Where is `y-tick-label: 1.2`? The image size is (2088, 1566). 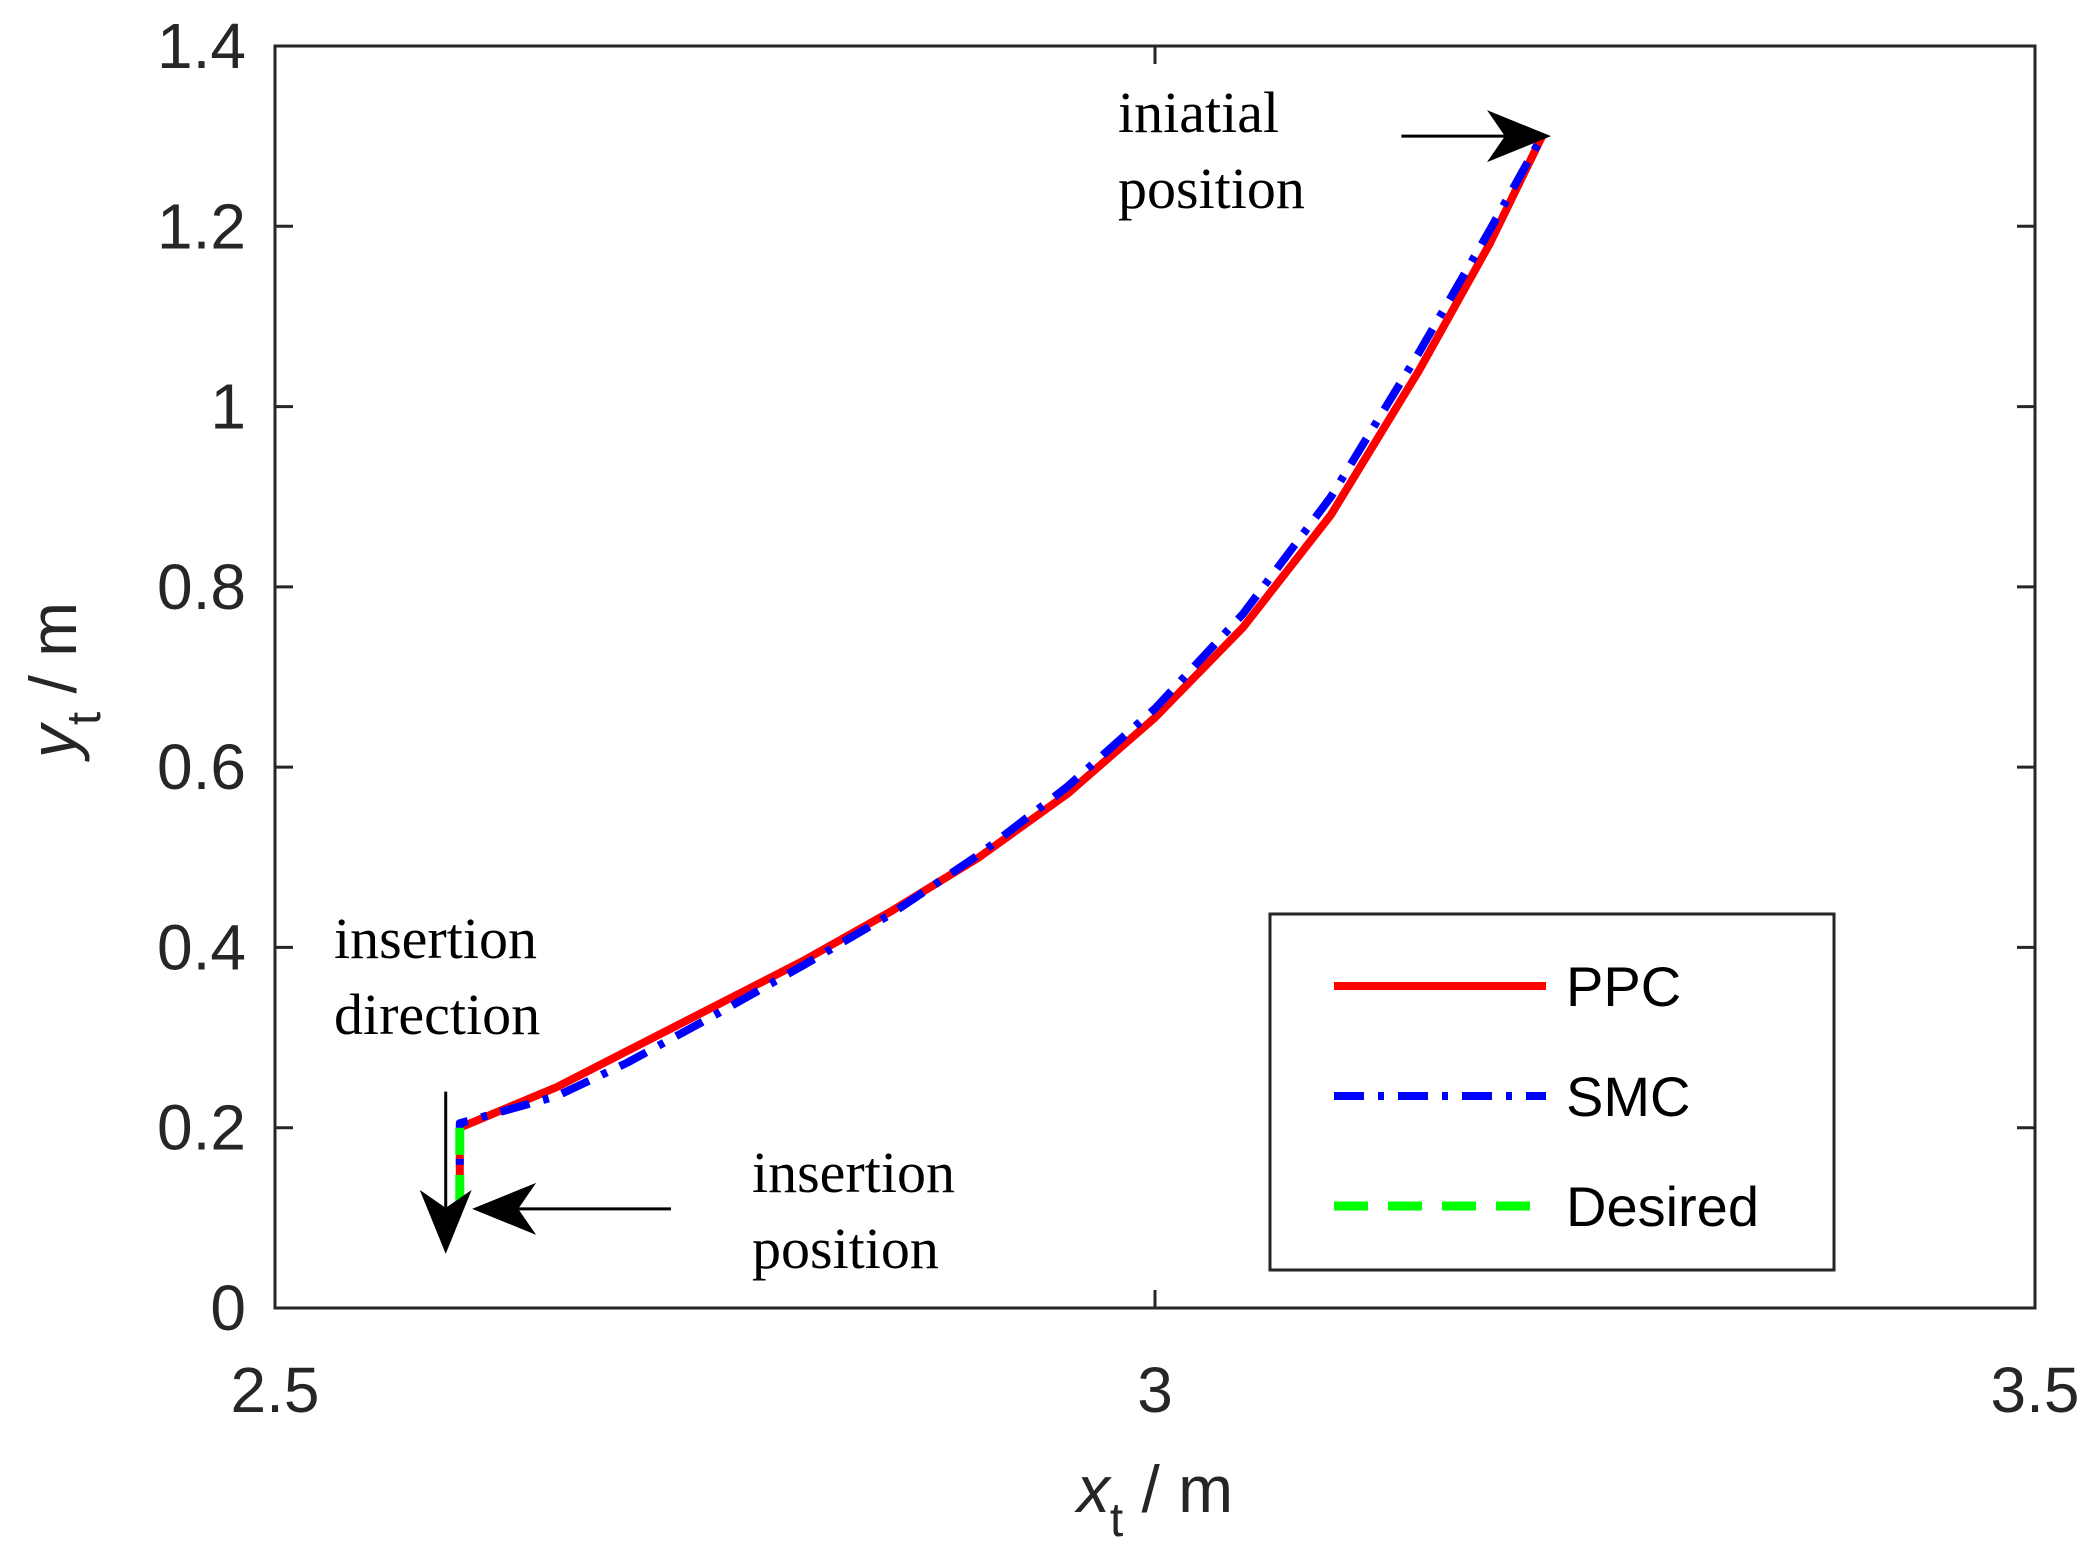 y-tick-label: 1.2 is located at coordinates (201, 226).